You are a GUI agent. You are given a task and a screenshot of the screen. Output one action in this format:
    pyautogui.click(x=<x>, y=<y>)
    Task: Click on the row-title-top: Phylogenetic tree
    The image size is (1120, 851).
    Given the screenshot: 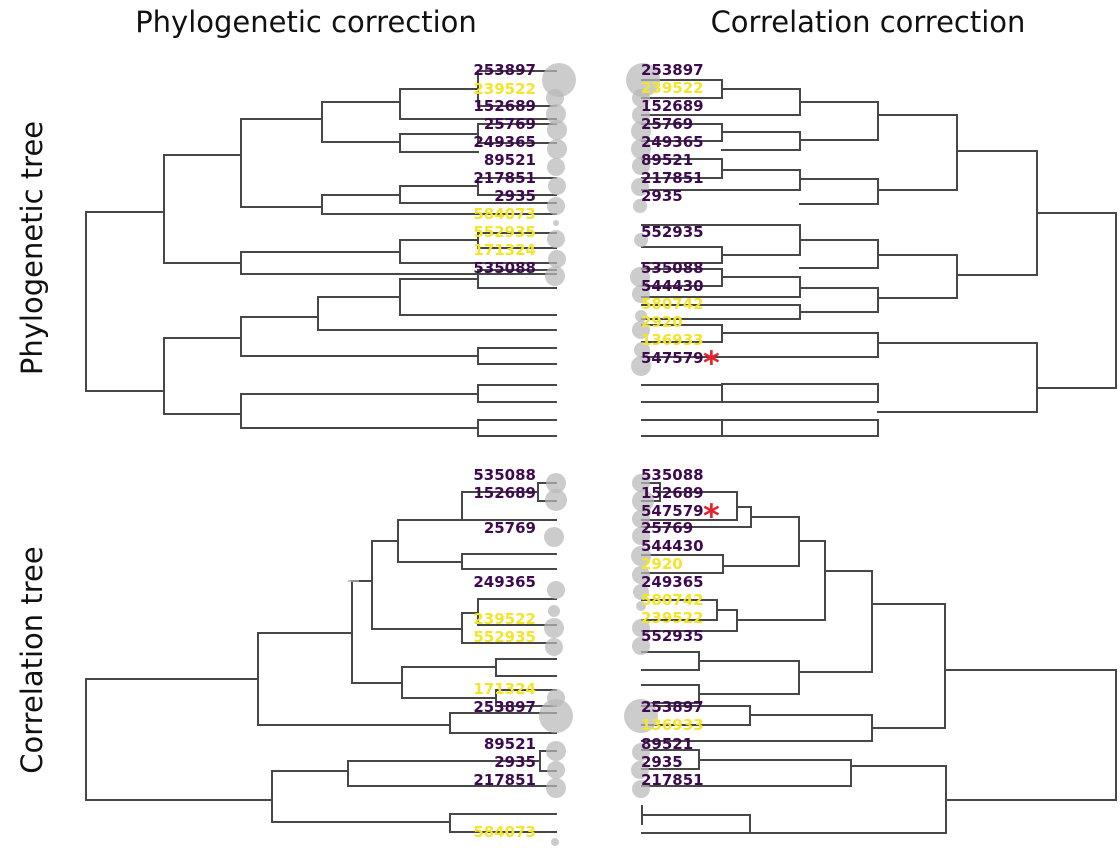 What is the action you would take?
    pyautogui.click(x=32, y=248)
    